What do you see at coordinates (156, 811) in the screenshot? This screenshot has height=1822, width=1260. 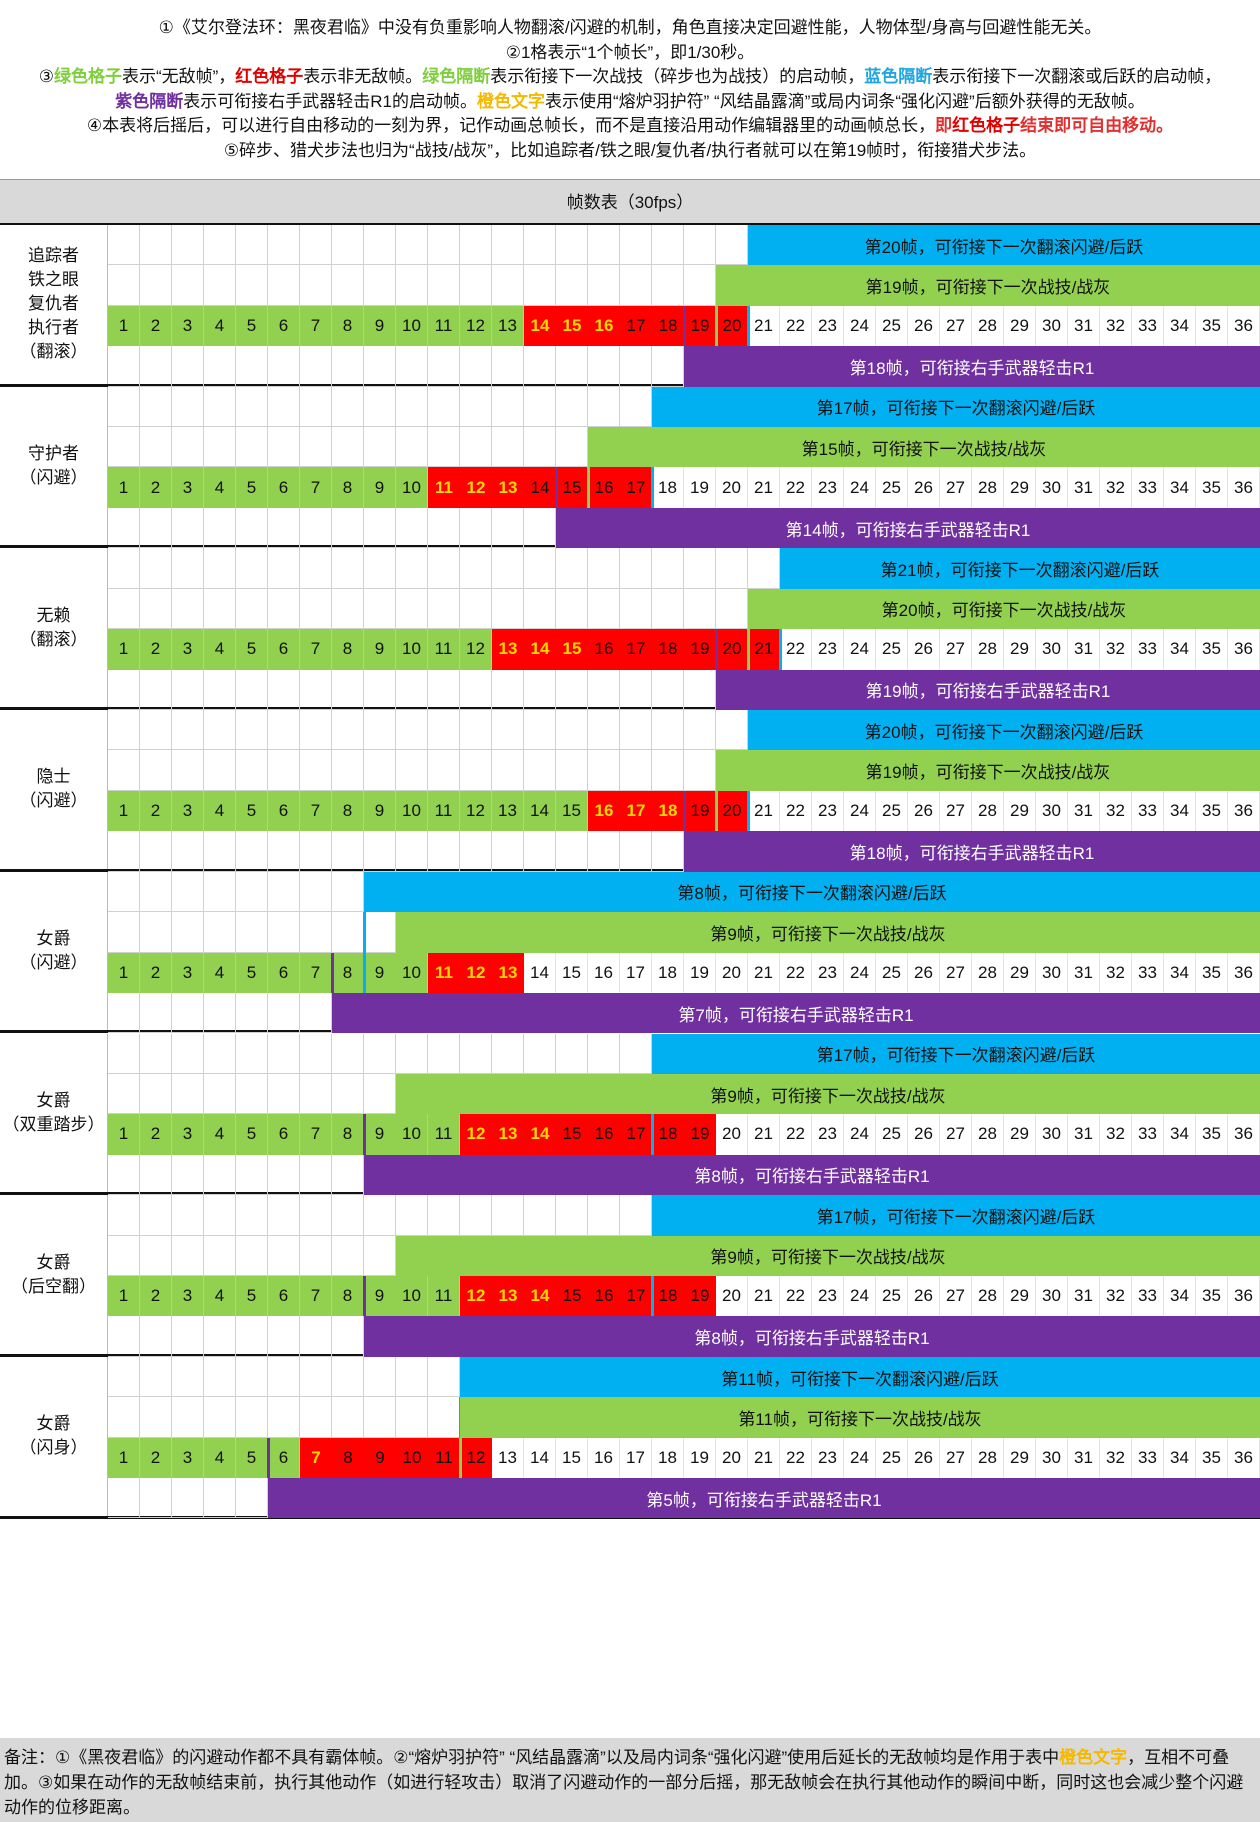 I see `frame-cell-2: 2` at bounding box center [156, 811].